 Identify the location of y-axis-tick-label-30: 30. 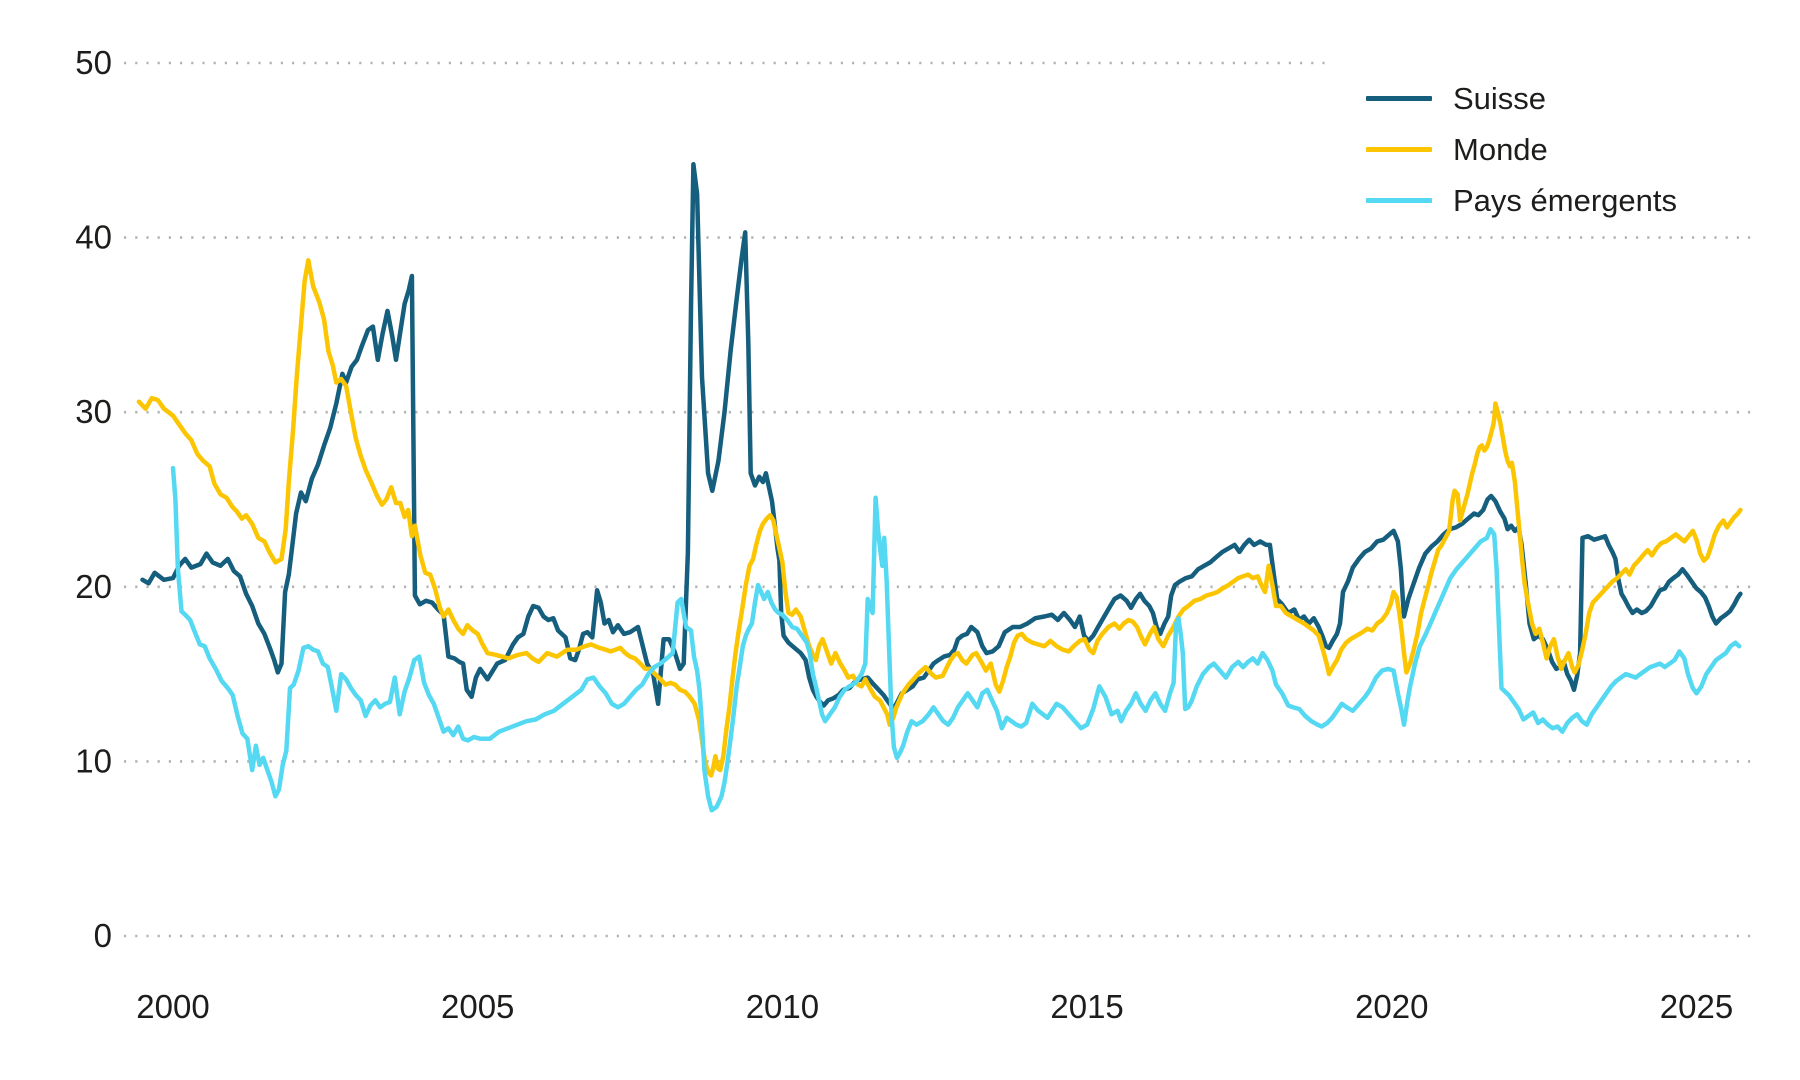
(93, 411).